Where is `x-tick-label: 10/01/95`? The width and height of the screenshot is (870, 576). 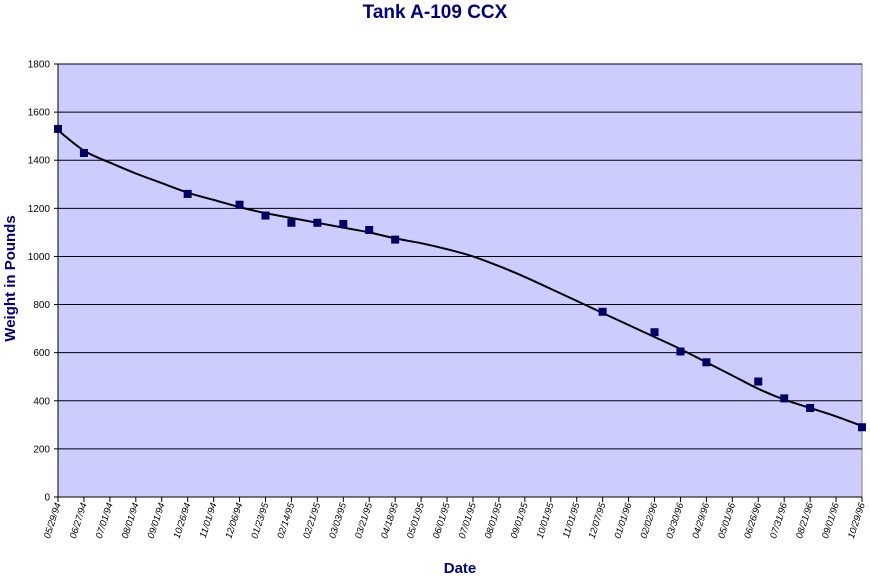 x-tick-label: 10/01/95 is located at coordinates (546, 520).